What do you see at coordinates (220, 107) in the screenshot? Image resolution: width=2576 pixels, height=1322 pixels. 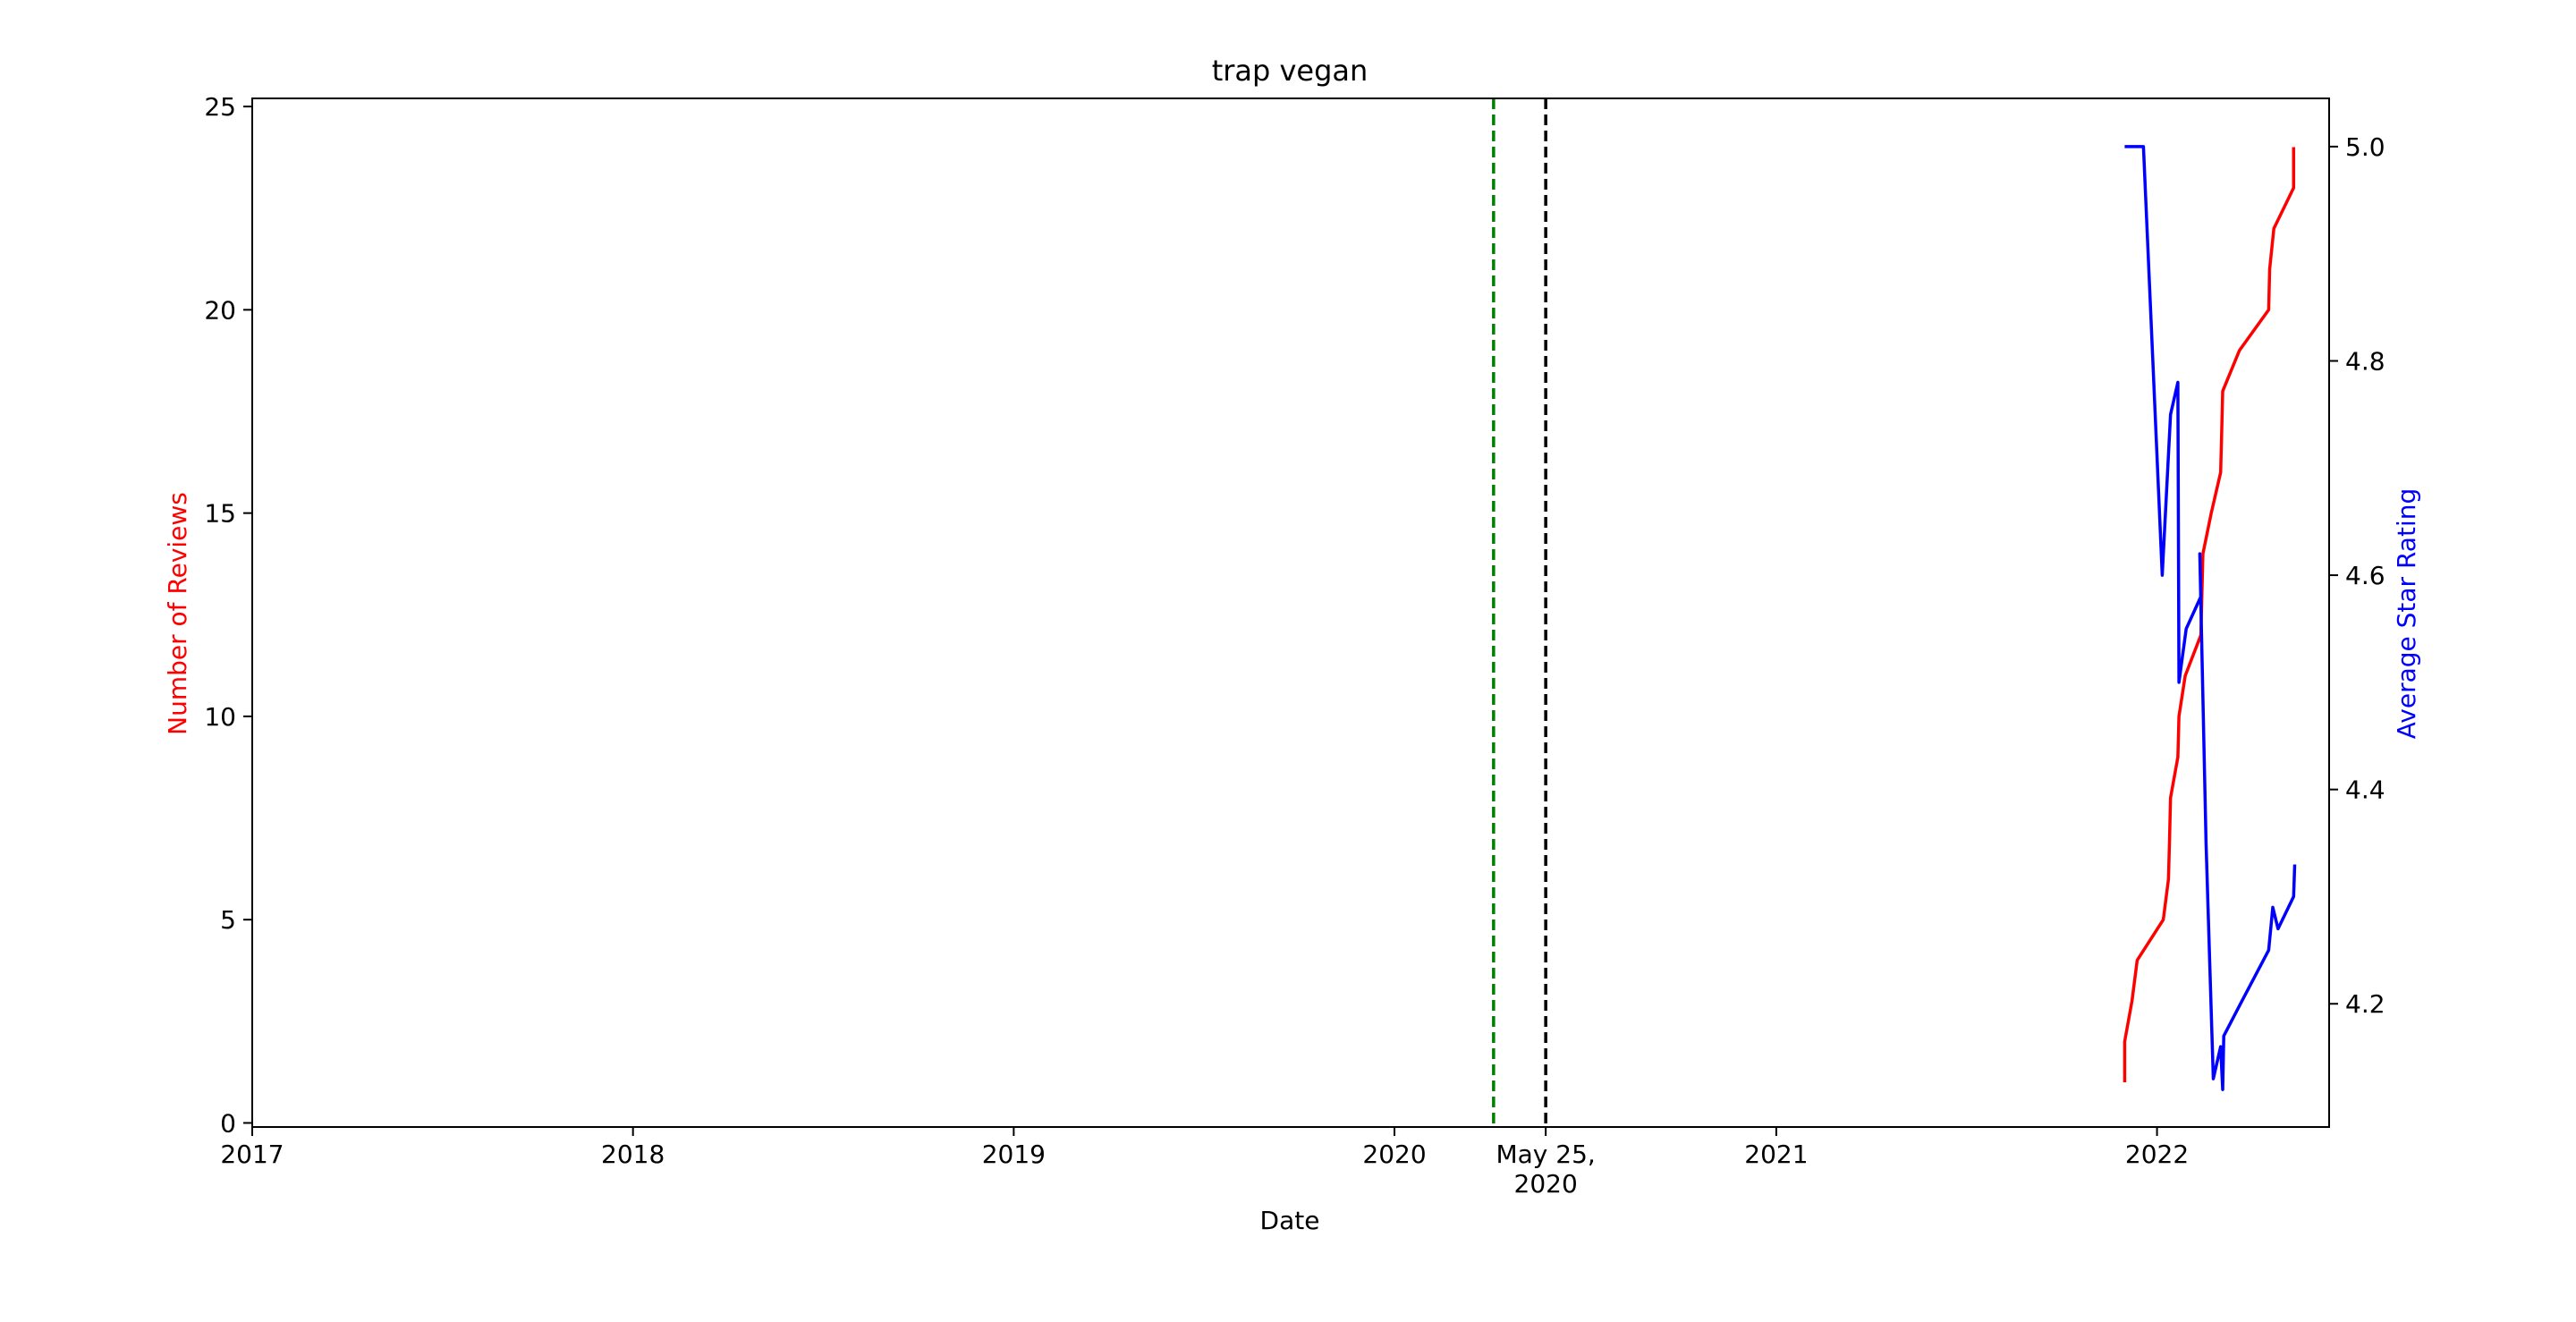 I see `left-y-tick-label: 25` at bounding box center [220, 107].